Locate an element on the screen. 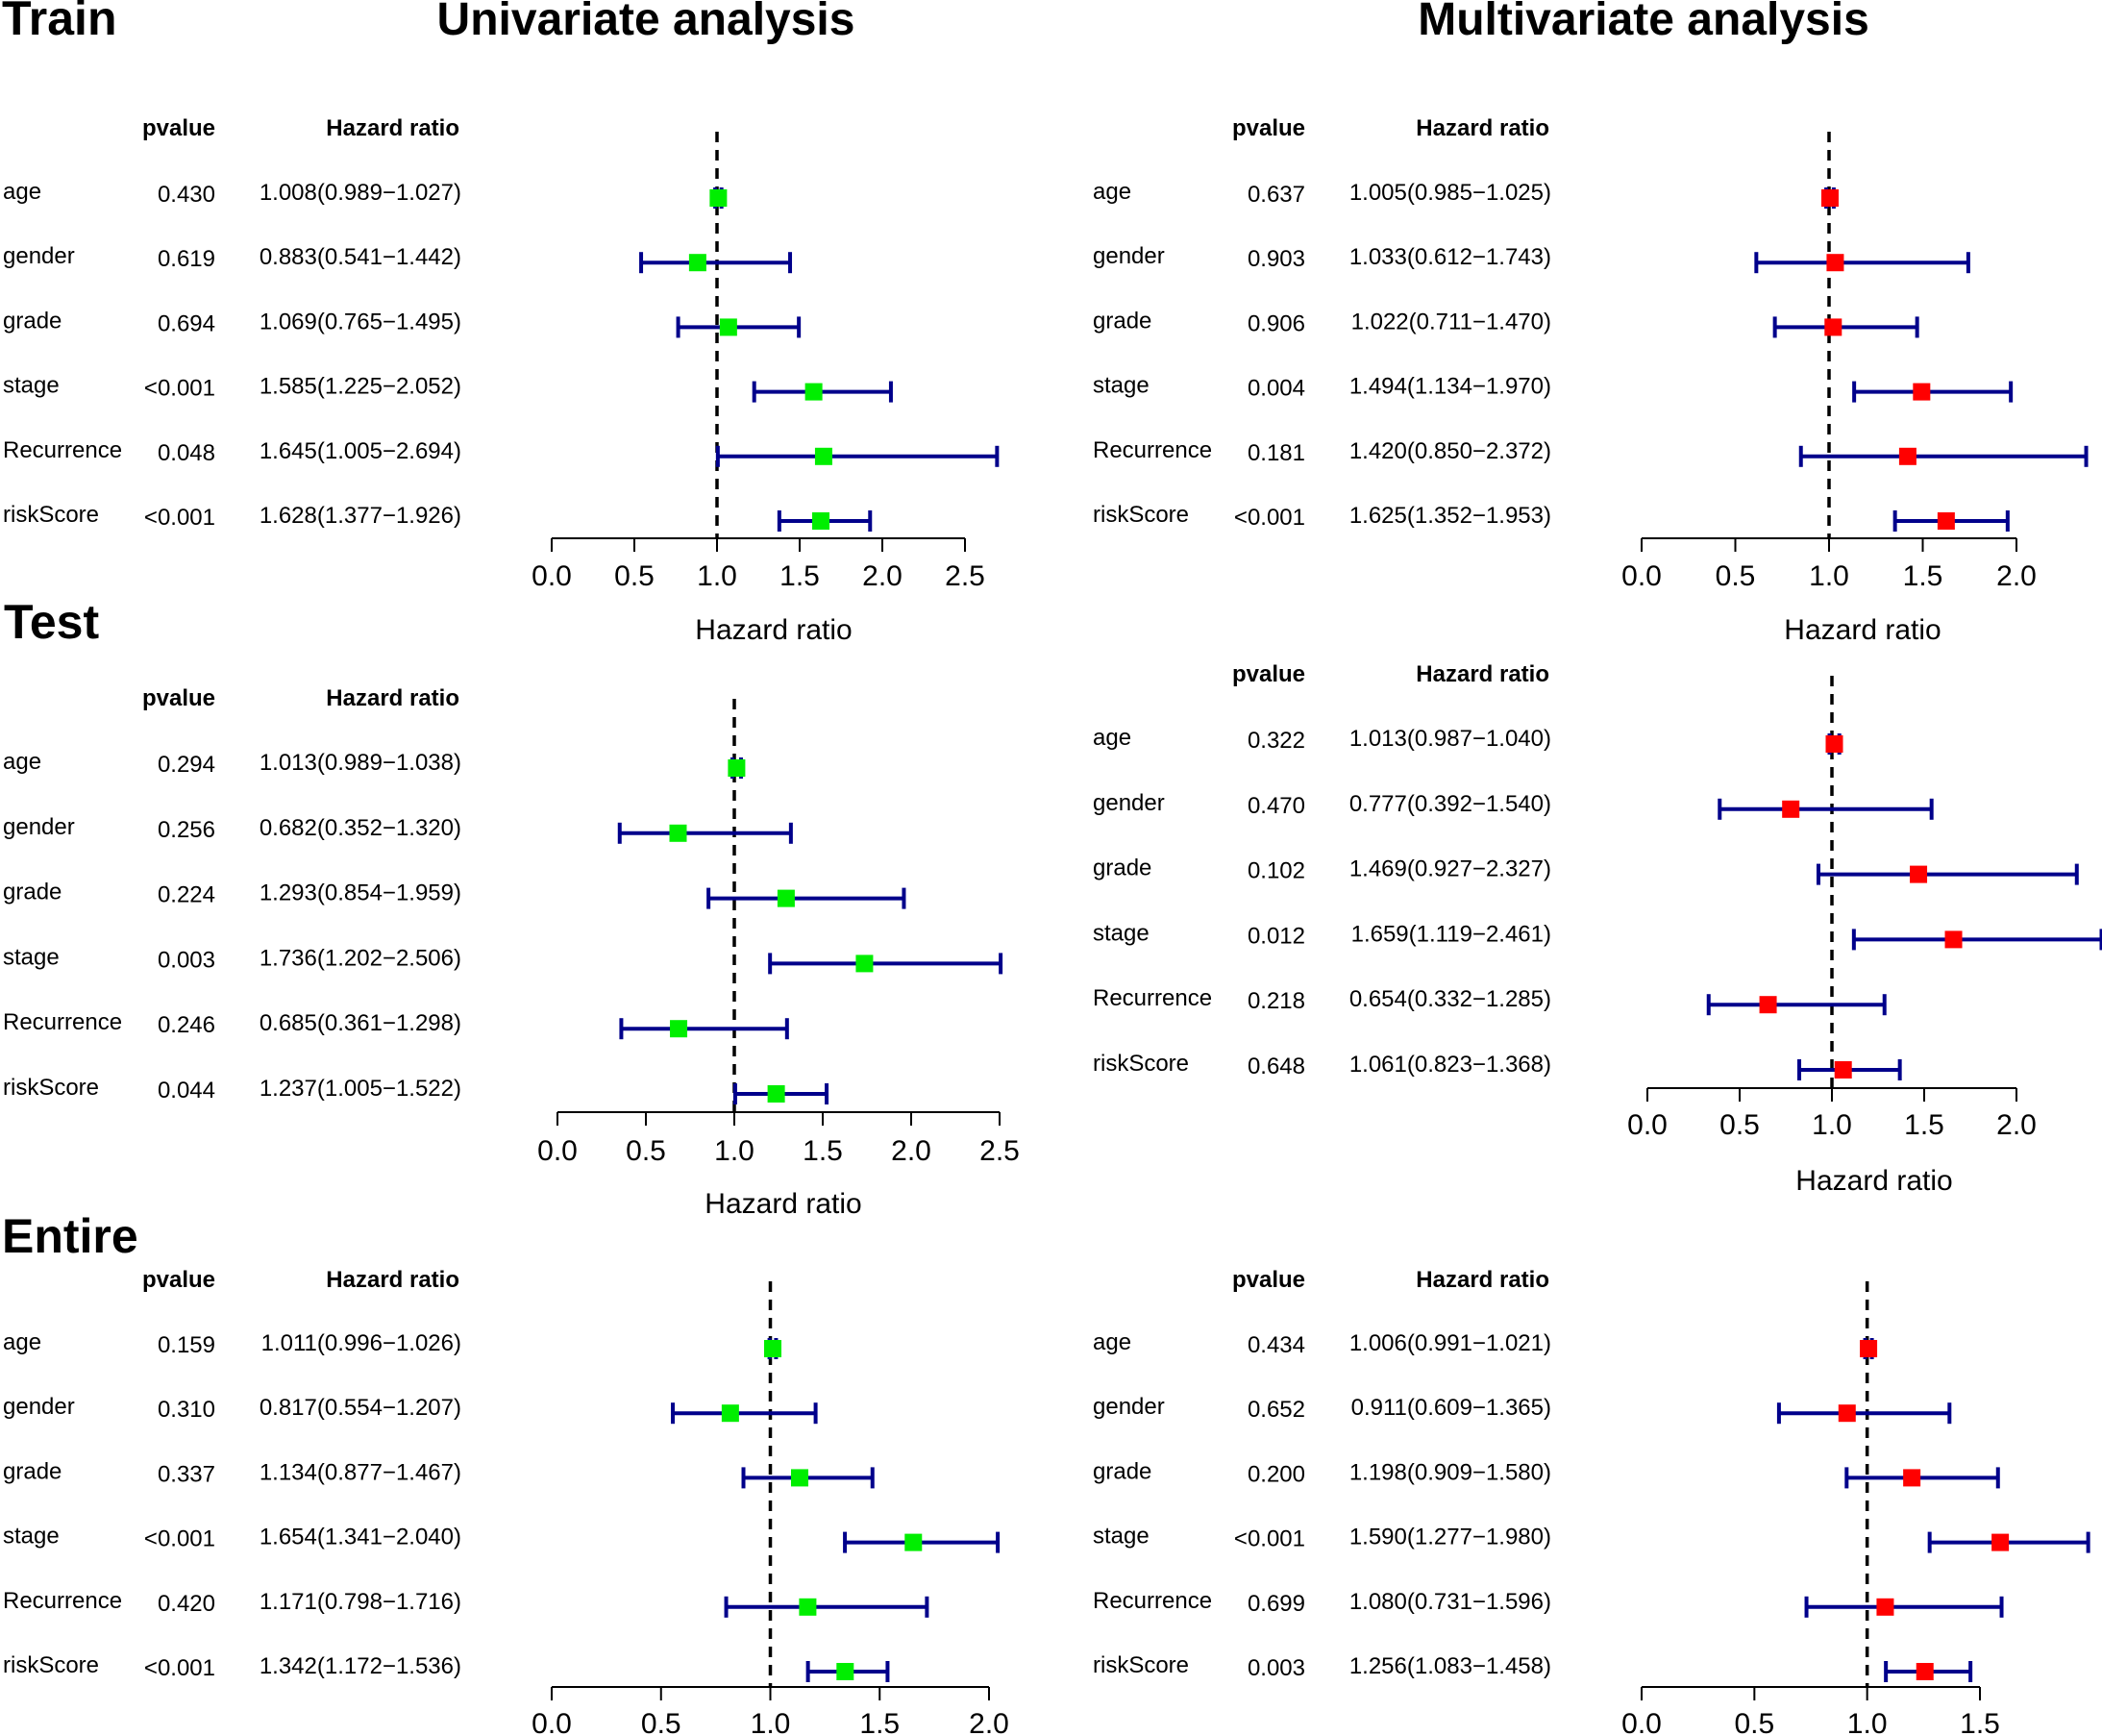 Image resolution: width=2102 pixels, height=1736 pixels. hazard-ratio-value: 1.494(1.134−1.970) is located at coordinates (1450, 387).